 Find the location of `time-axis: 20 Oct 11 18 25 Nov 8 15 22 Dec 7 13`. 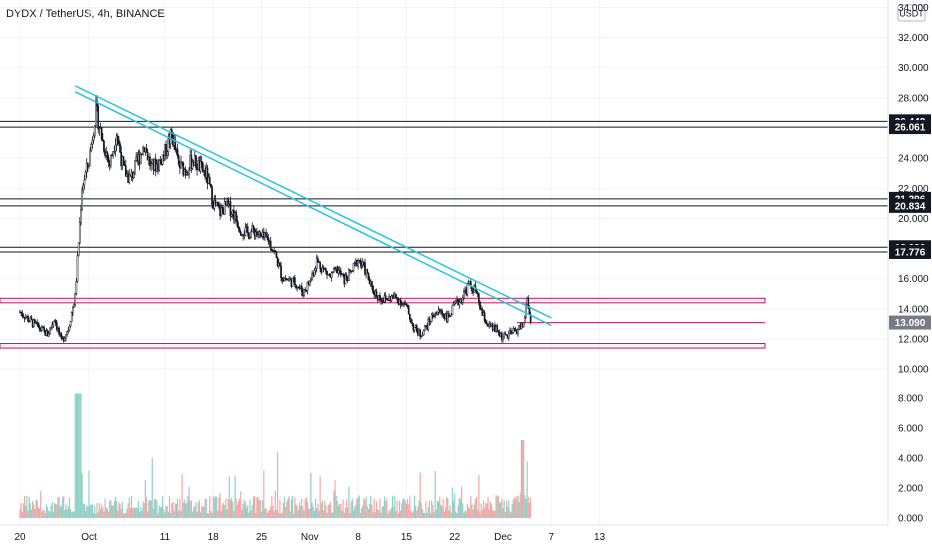

time-axis: 20 Oct 11 18 25 Nov 8 15 22 Dec 7 13 is located at coordinates (444, 533).